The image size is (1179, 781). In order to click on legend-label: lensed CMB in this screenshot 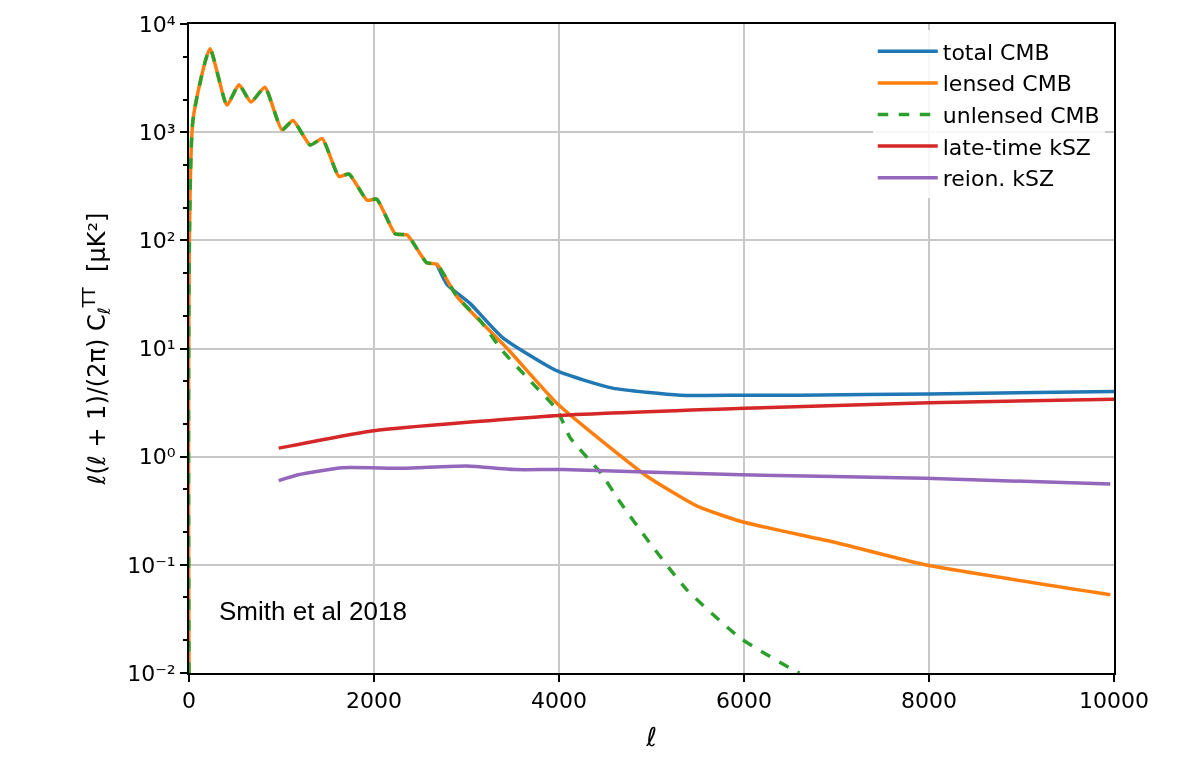, I will do `click(1007, 84)`.